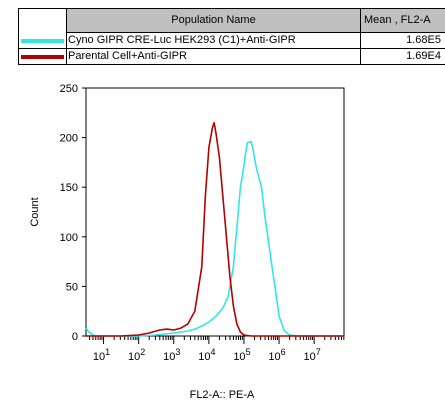  I want to click on legend-header-name: Population Name, so click(213, 20).